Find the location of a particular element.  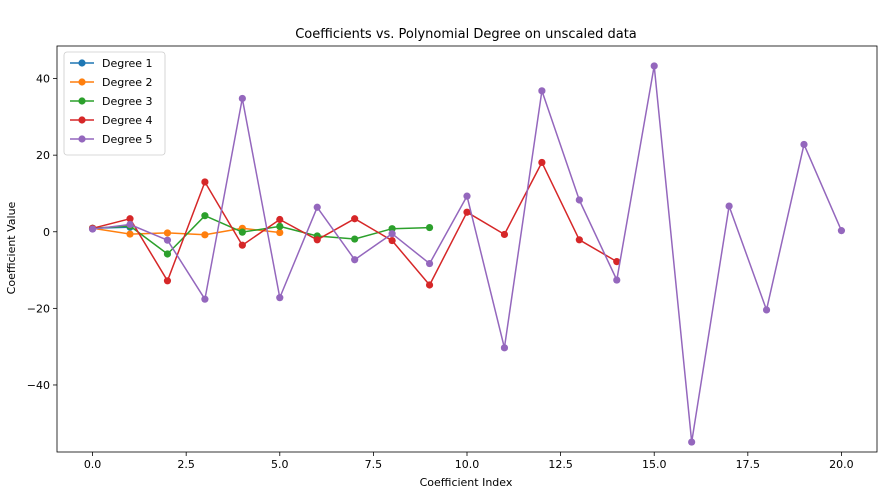

legend-item: Degree 3 is located at coordinates (111, 101).